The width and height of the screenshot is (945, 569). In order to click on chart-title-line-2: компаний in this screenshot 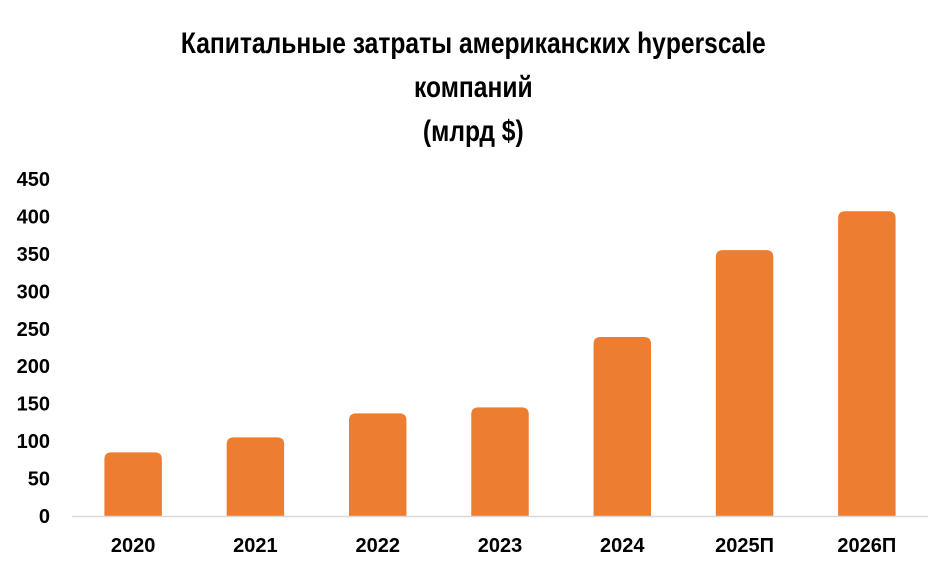, I will do `click(473, 87)`.